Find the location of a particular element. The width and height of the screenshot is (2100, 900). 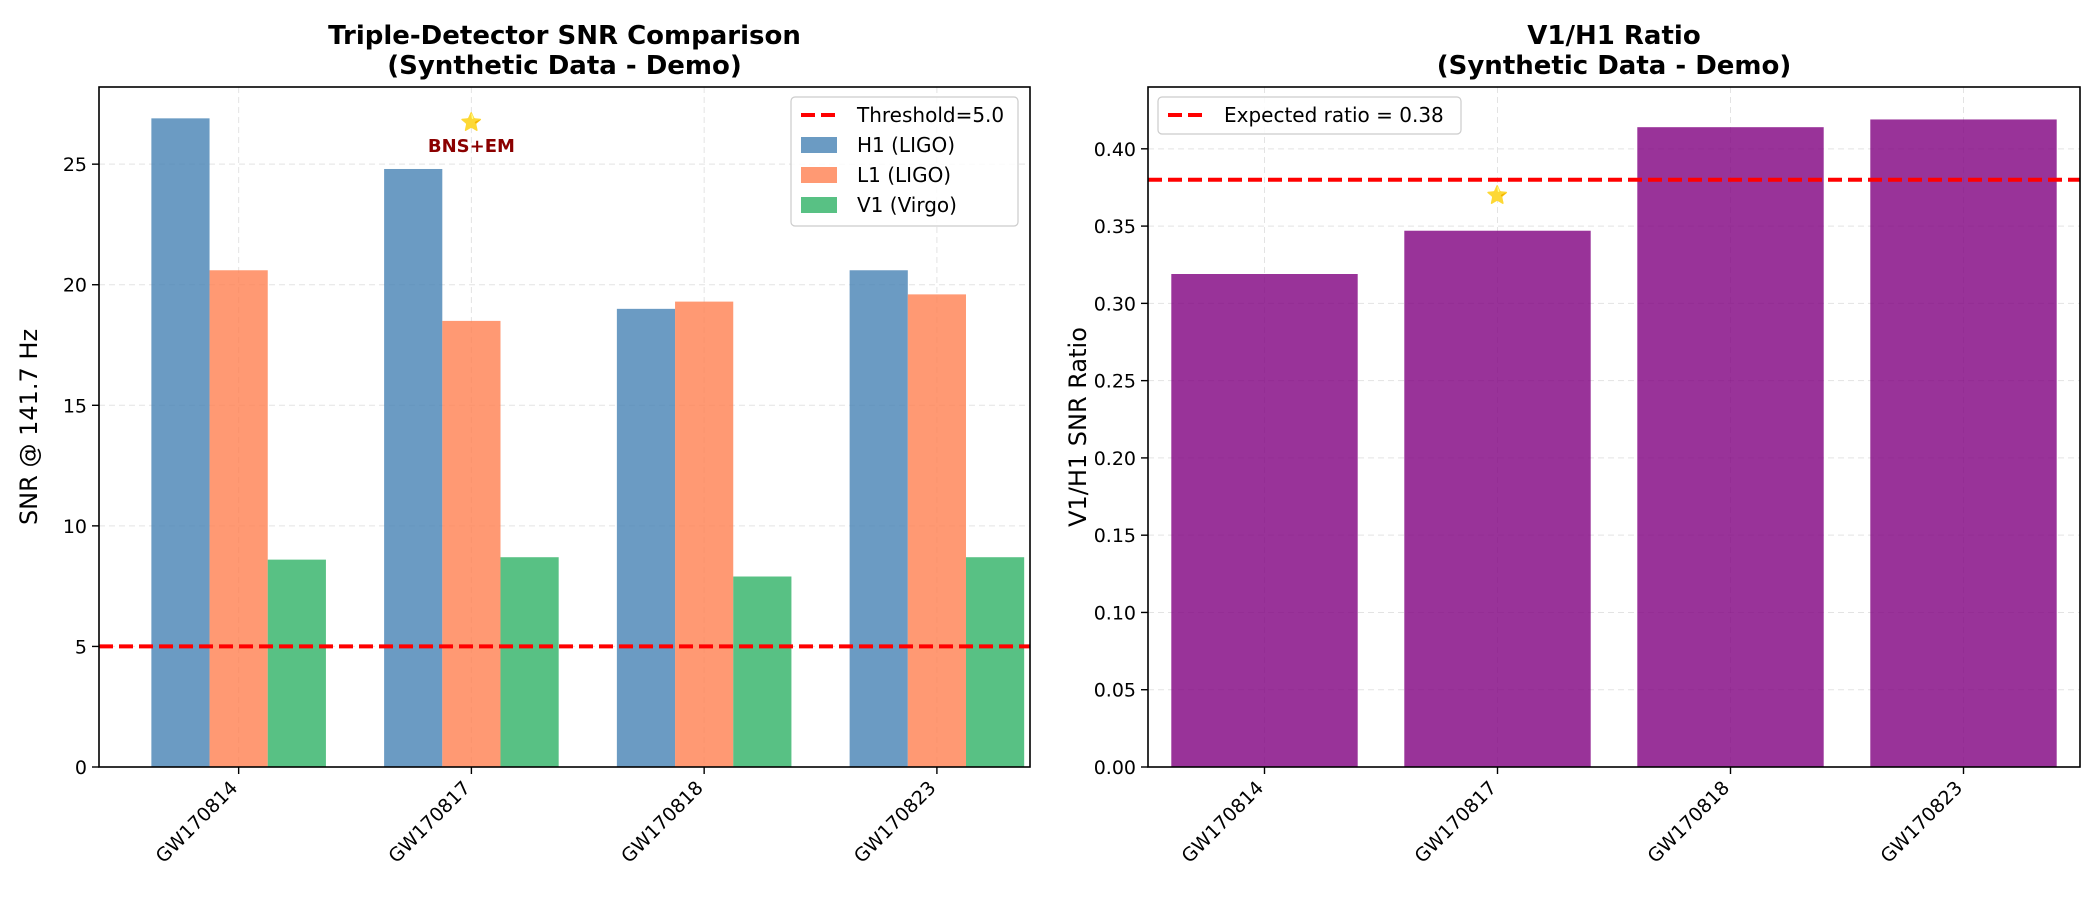

y-tick-label: 0.40 is located at coordinates (1115, 150).